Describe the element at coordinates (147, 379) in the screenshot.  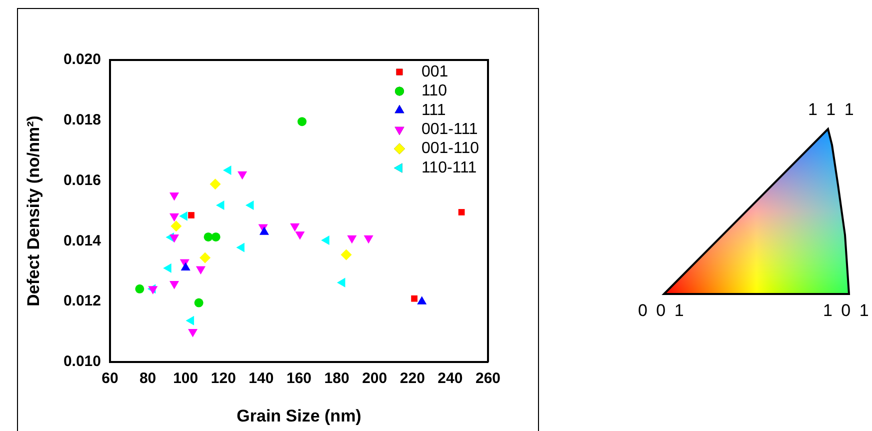
I see `x-tick-label: 80` at that location.